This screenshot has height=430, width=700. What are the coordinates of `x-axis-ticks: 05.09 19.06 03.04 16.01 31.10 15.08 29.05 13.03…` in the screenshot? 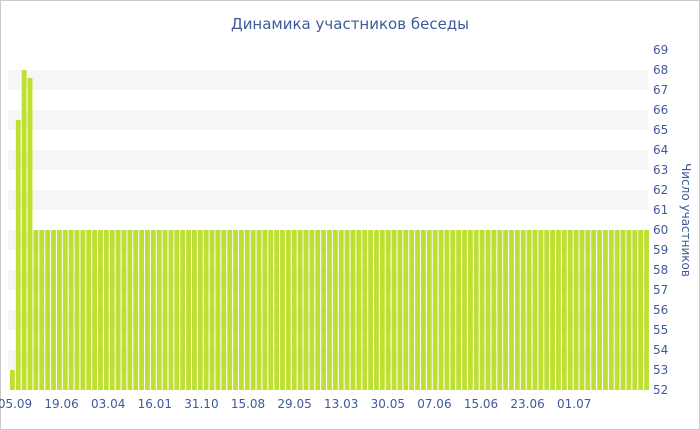 It's located at (295, 404).